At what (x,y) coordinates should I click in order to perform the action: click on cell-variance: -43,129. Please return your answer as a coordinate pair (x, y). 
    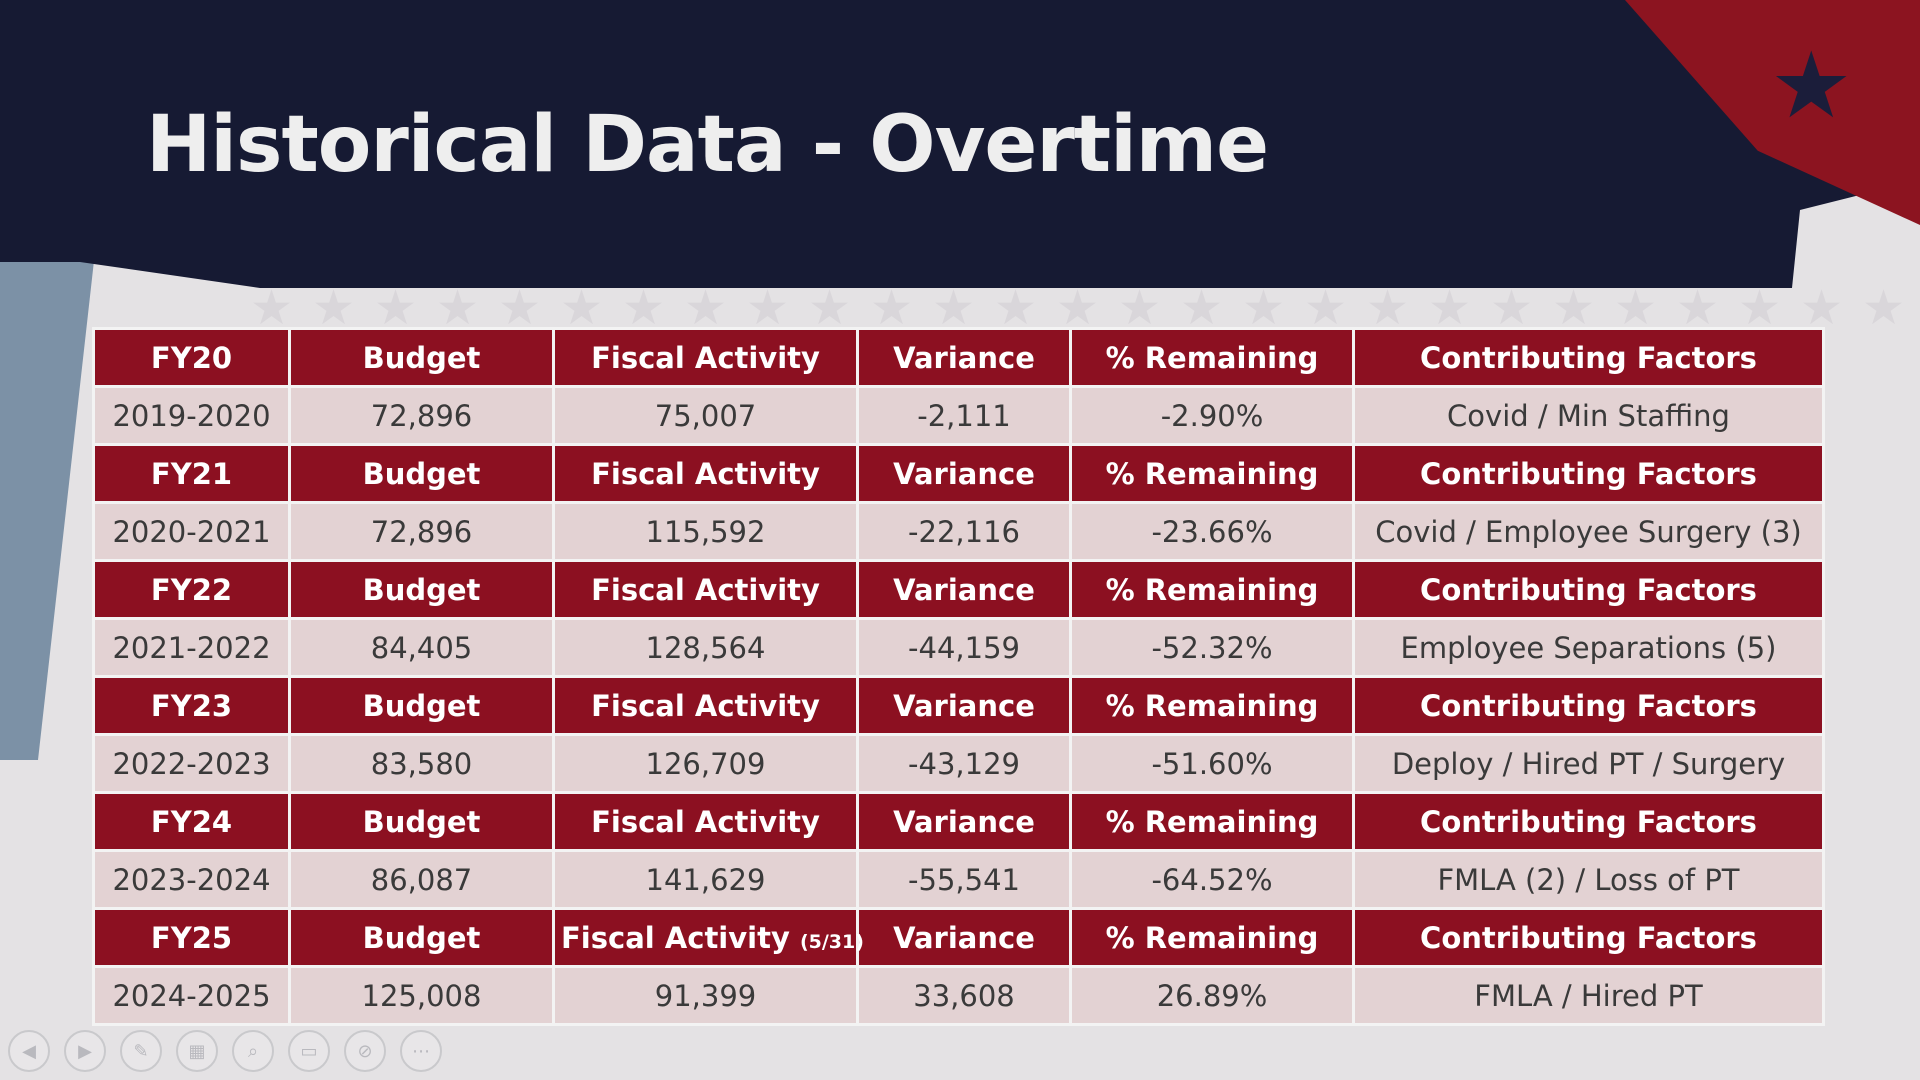
    Looking at the image, I should click on (964, 763).